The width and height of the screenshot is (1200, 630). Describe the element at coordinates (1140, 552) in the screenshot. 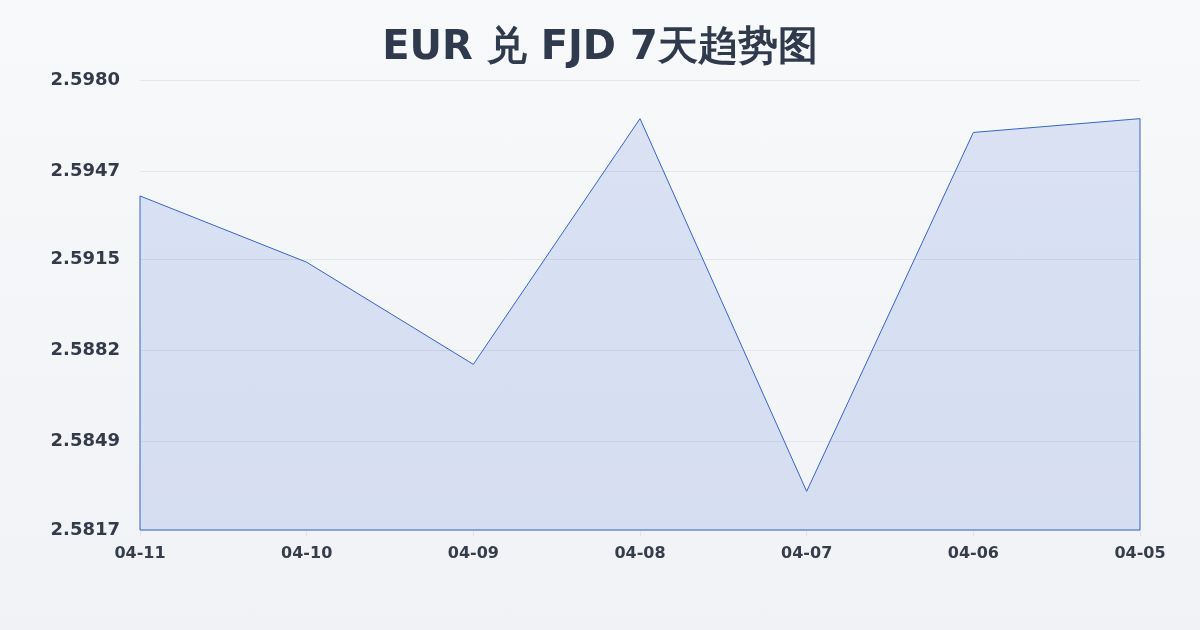

I see `x-tick-label: 04-05` at that location.